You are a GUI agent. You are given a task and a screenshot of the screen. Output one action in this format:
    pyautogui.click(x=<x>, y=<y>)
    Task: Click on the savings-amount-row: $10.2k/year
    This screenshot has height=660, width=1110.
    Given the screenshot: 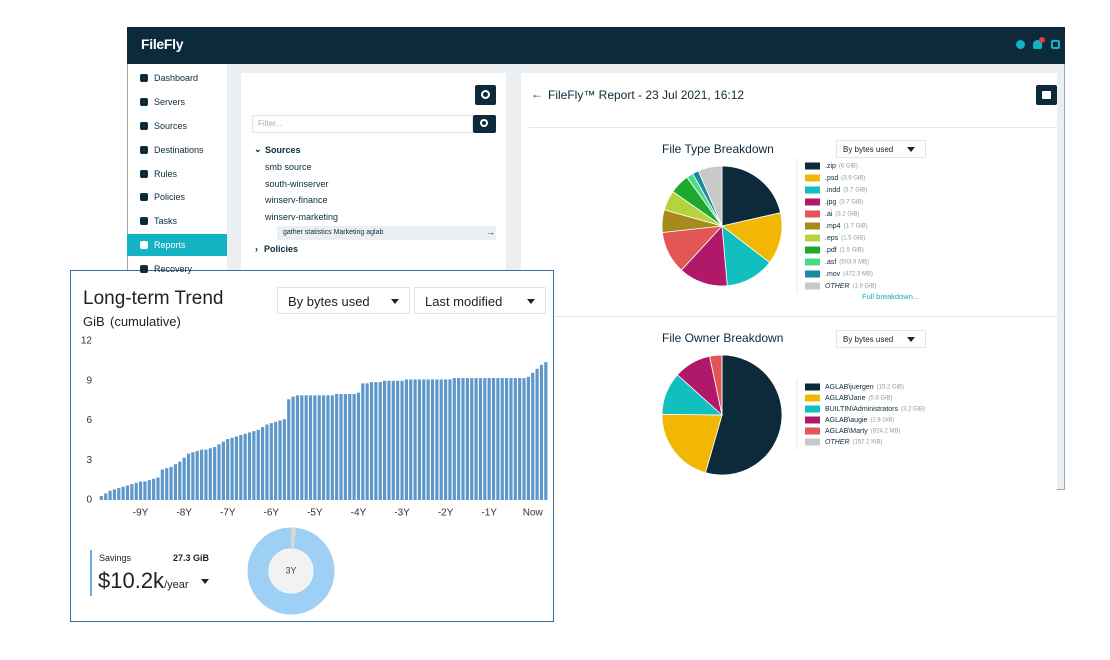 What is the action you would take?
    pyautogui.click(x=153, y=581)
    